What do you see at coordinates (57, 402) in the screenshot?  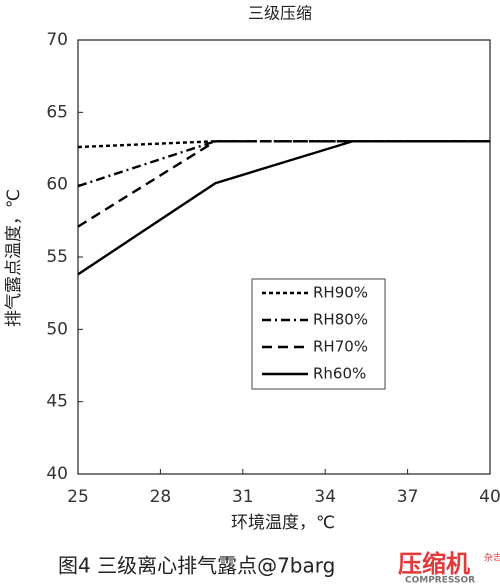 I see `y-tick-label: 45` at bounding box center [57, 402].